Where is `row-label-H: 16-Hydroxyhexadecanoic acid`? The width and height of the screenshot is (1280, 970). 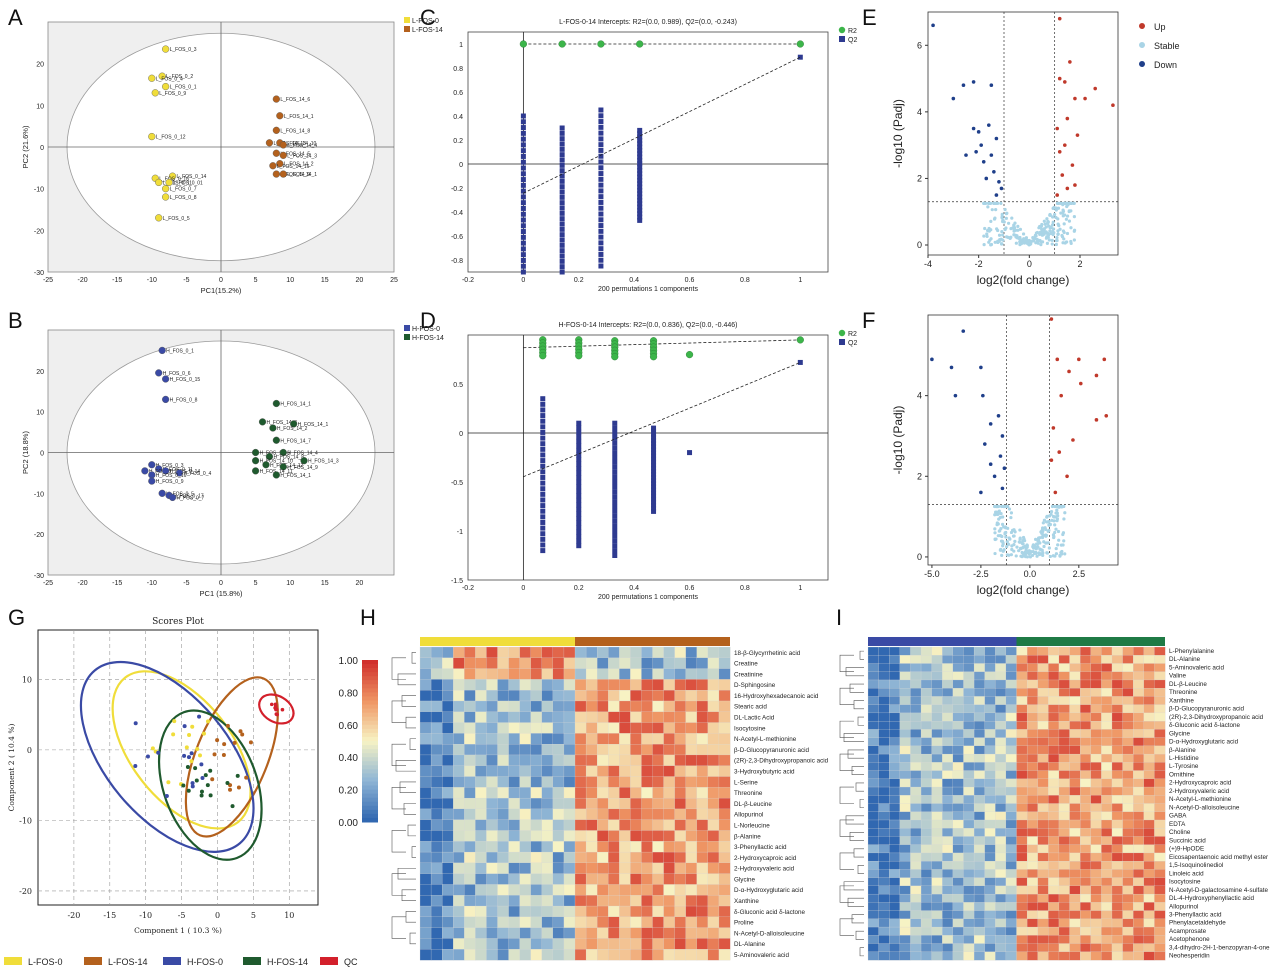 row-label-H: 16-Hydroxyhexadecanoic acid is located at coordinates (776, 696).